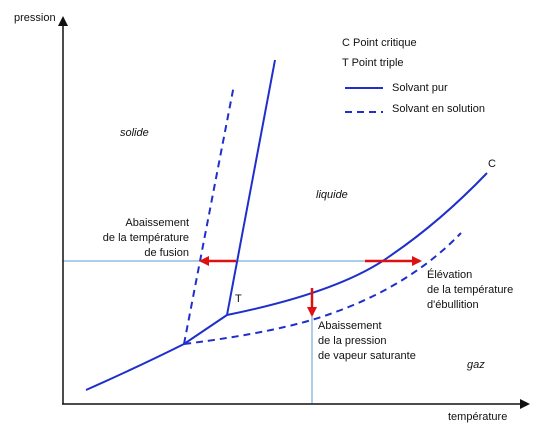 The height and width of the screenshot is (446, 543). What do you see at coordinates (157, 223) in the screenshot?
I see `fusion-annotation-line-1: Abaissement` at bounding box center [157, 223].